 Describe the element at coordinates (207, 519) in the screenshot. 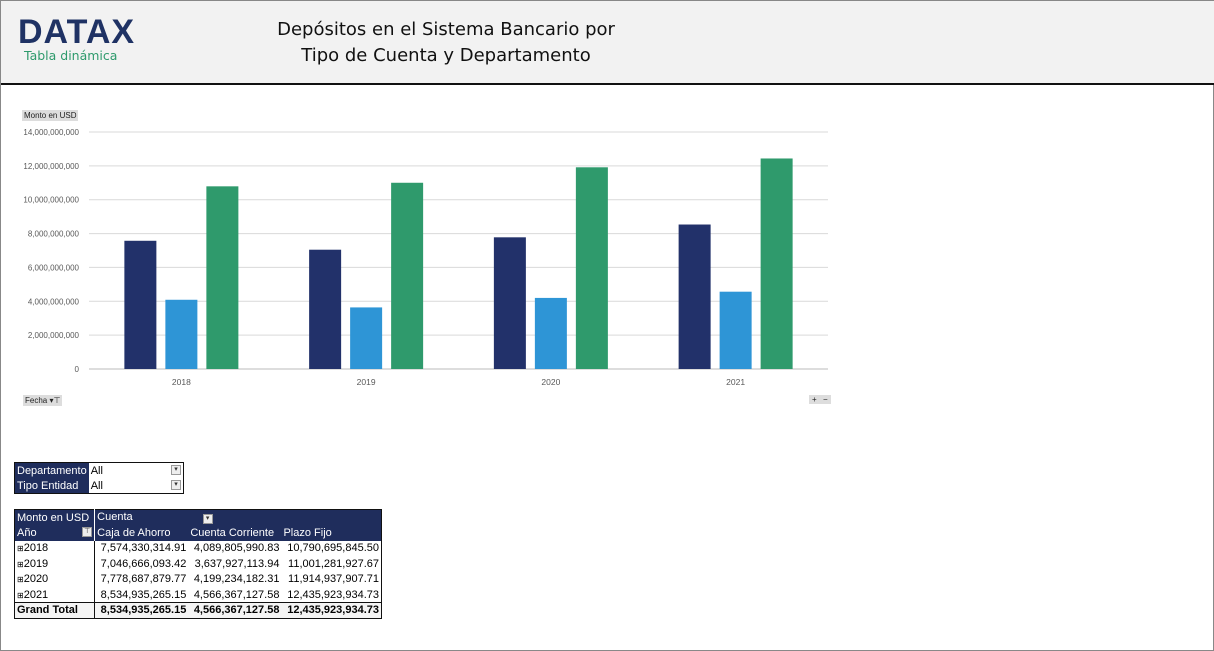

I see `column-filter-dropdown: ▾` at that location.